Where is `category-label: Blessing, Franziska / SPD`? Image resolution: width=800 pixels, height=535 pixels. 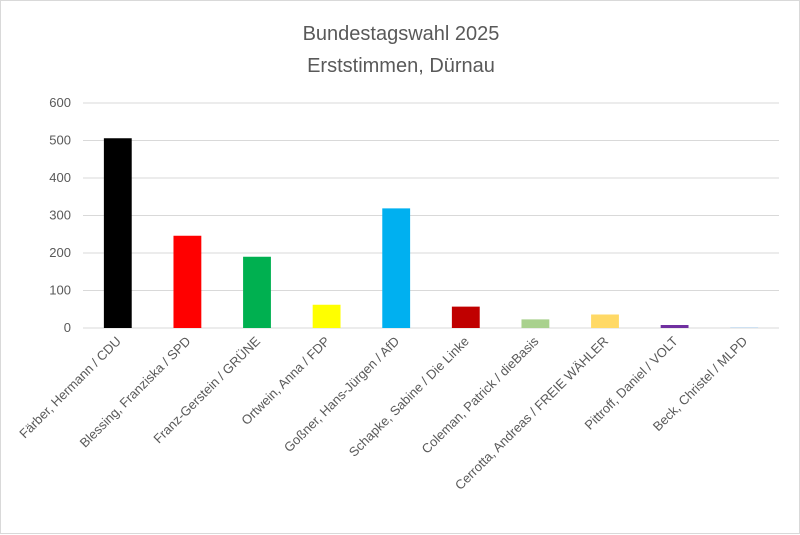 category-label: Blessing, Franziska / SPD is located at coordinates (135, 392).